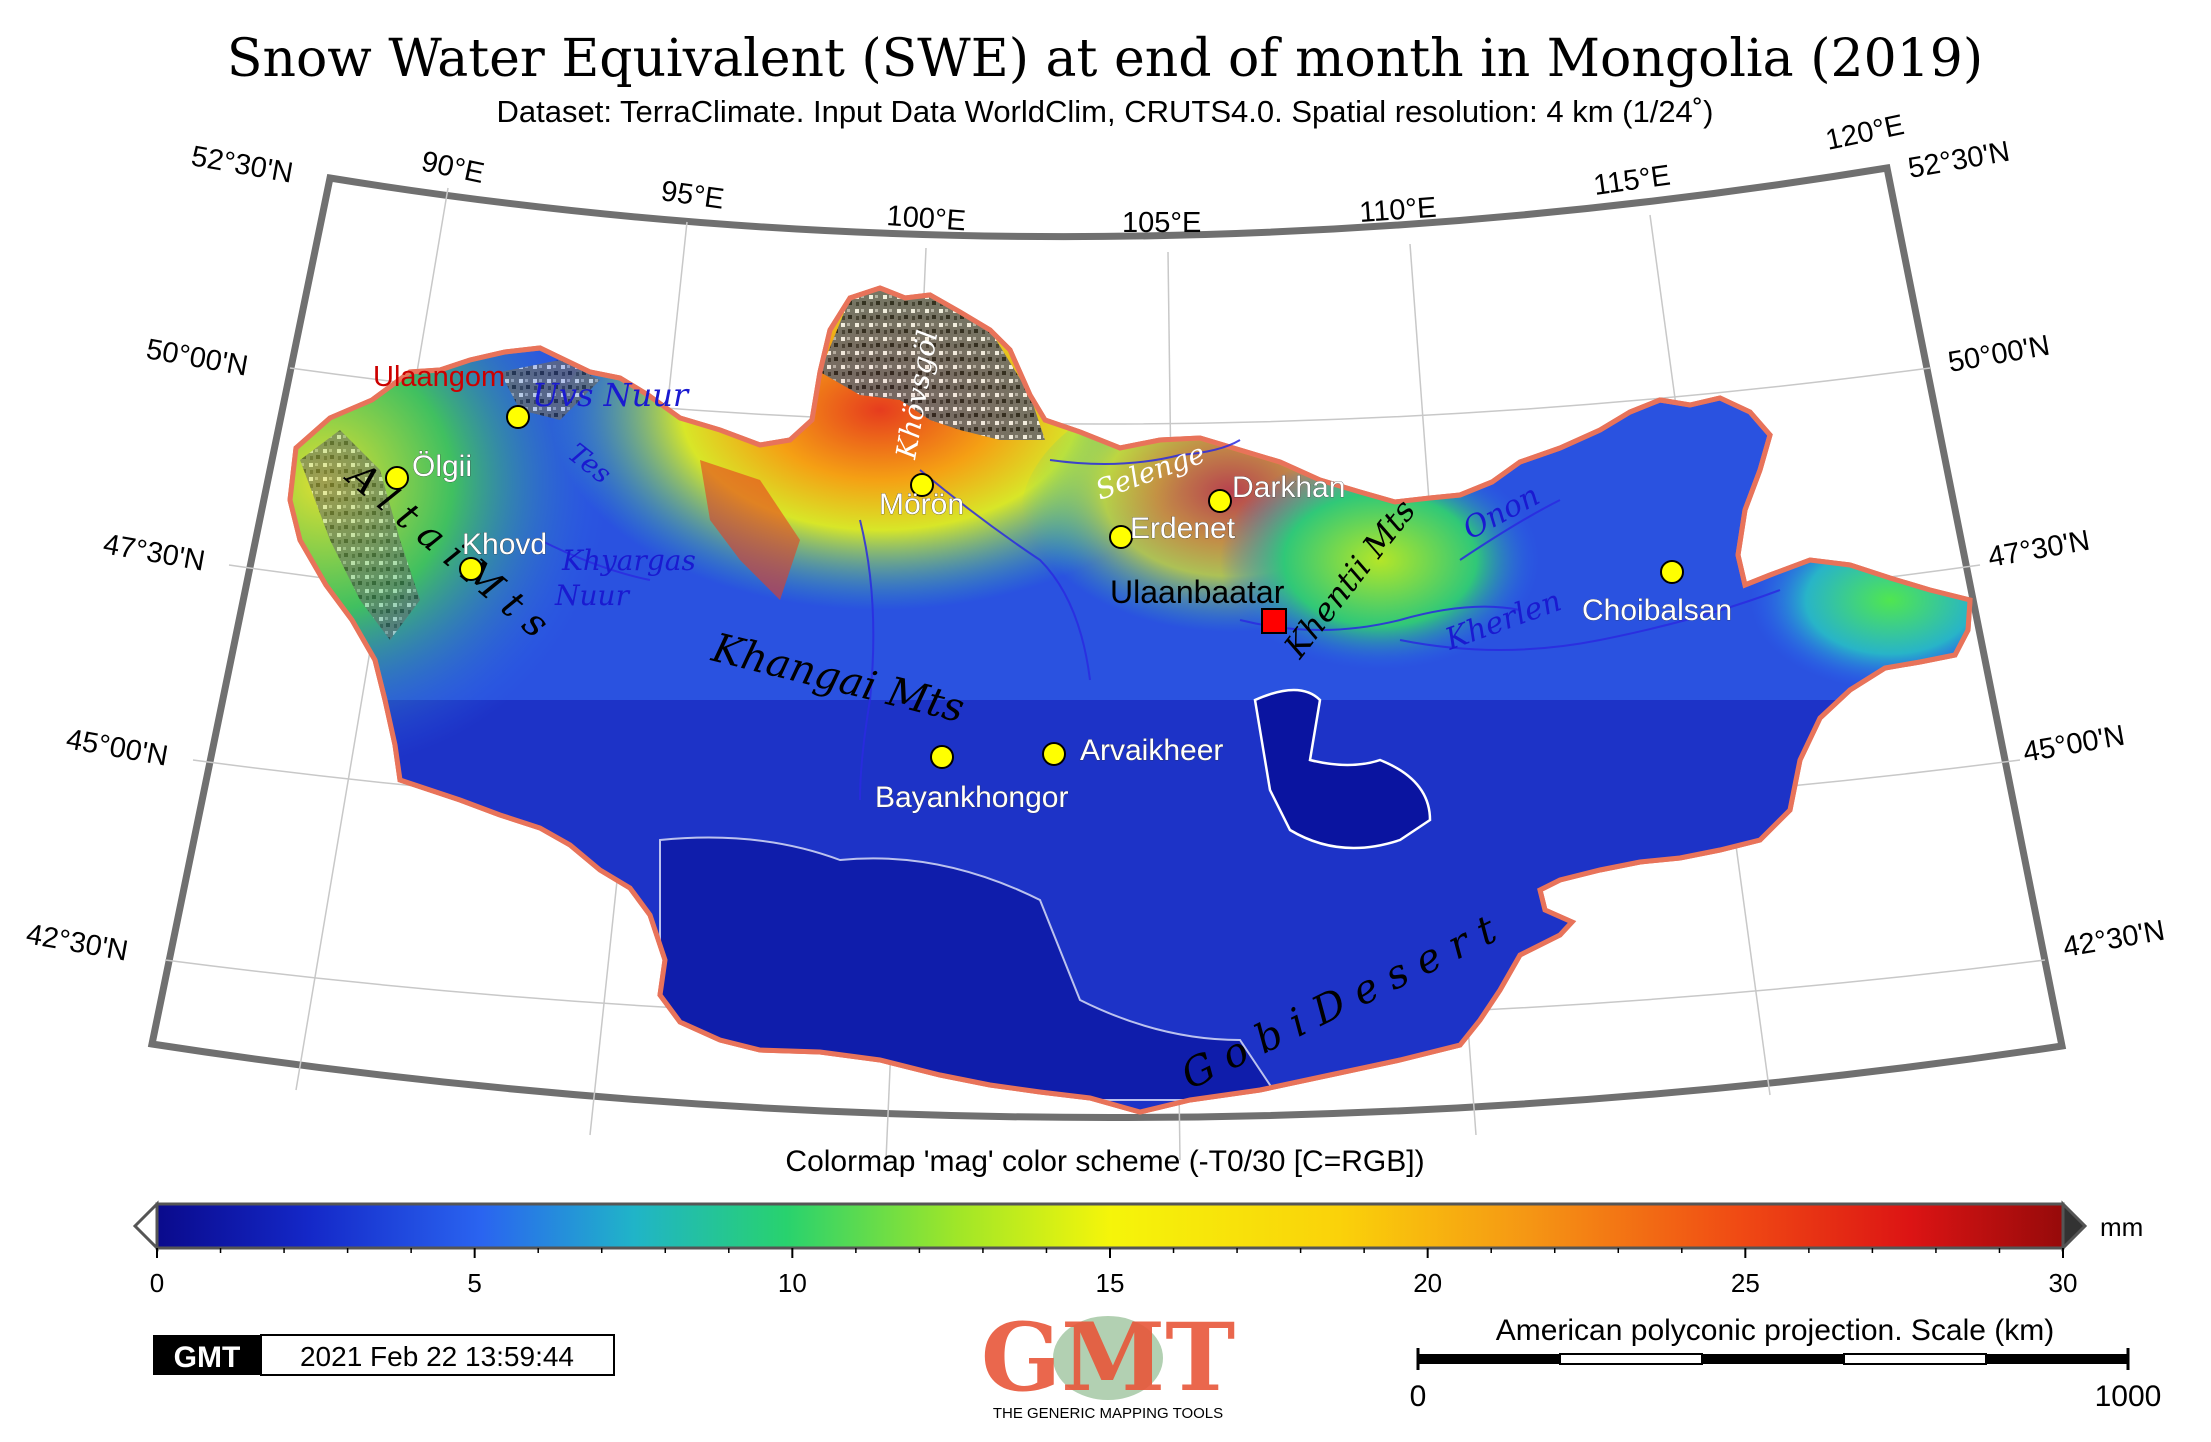 The image size is (2211, 1442). I want to click on city-label-arvaikheer: Arvaikheer, so click(1151, 750).